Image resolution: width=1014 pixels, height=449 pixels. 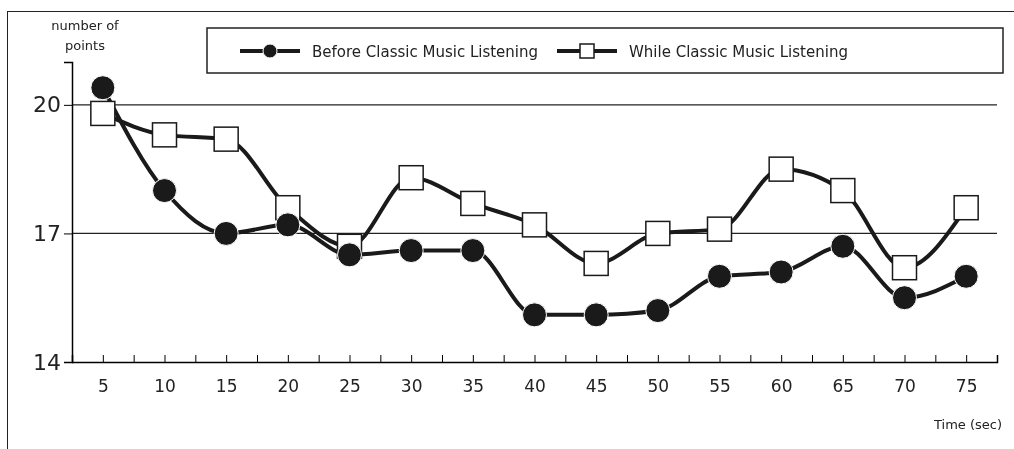 What do you see at coordinates (47, 362) in the screenshot?
I see `y-tick-label: 14` at bounding box center [47, 362].